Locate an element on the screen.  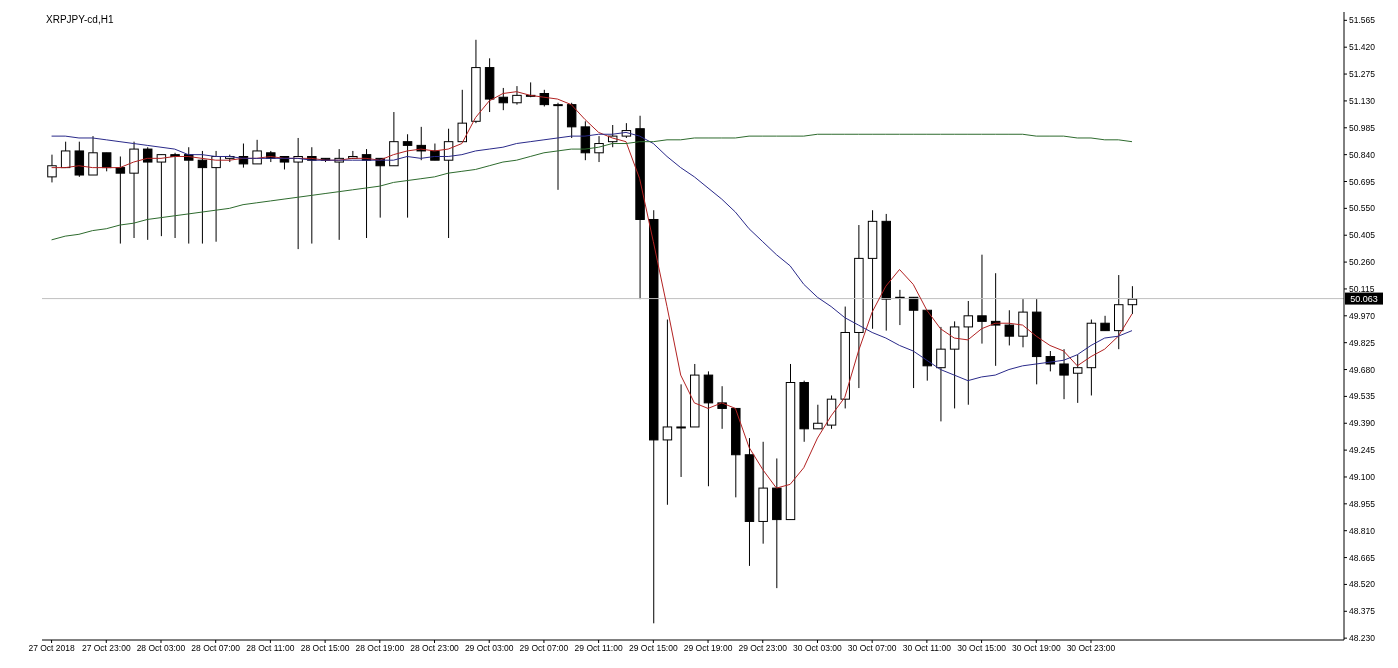
x-tick-label: 29 Oct 03:00 is located at coordinates (489, 648).